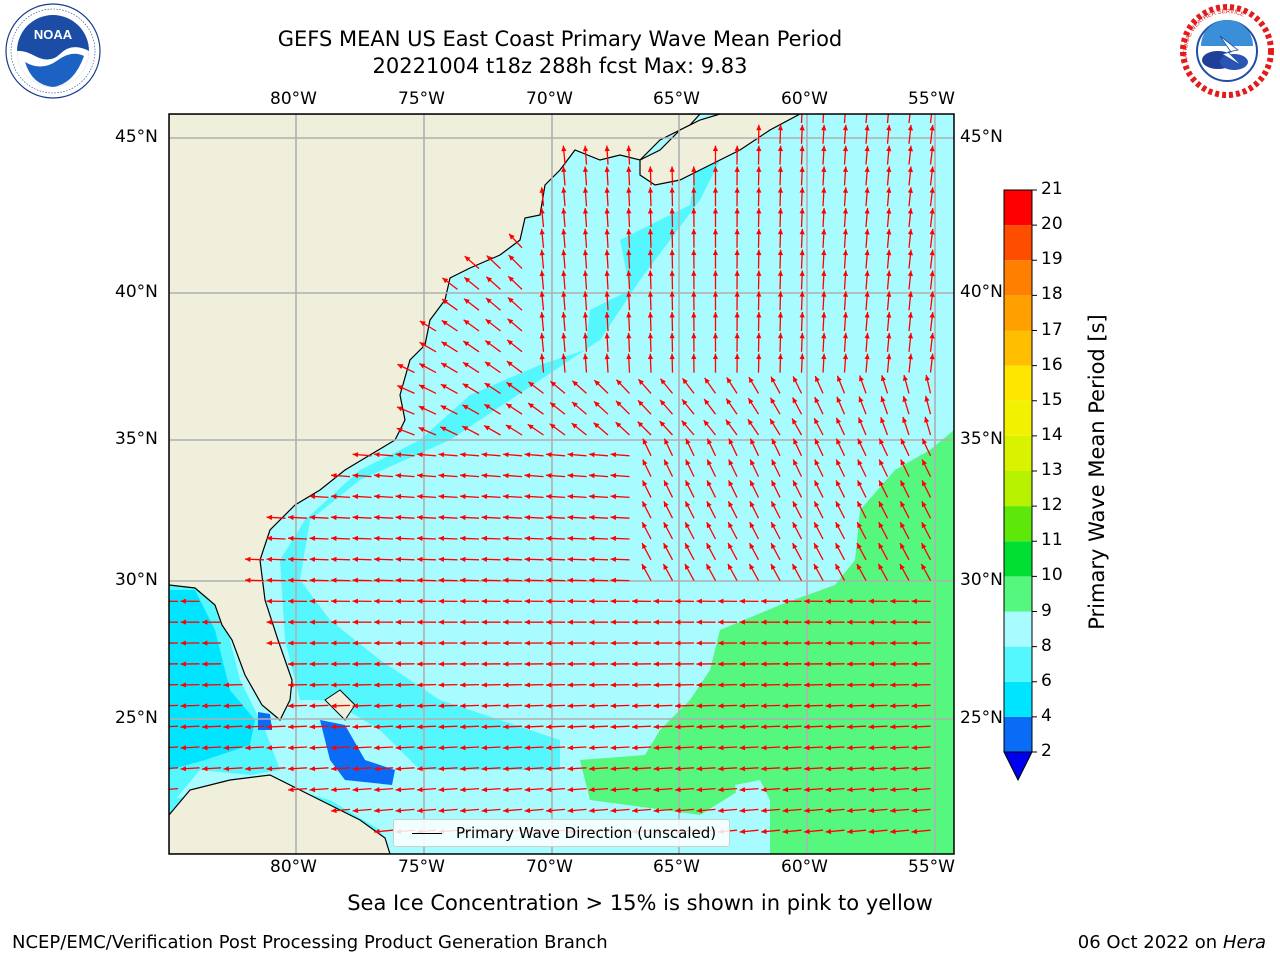  Describe the element at coordinates (1052, 224) in the screenshot. I see `colorbar-tick-label: 20` at that location.